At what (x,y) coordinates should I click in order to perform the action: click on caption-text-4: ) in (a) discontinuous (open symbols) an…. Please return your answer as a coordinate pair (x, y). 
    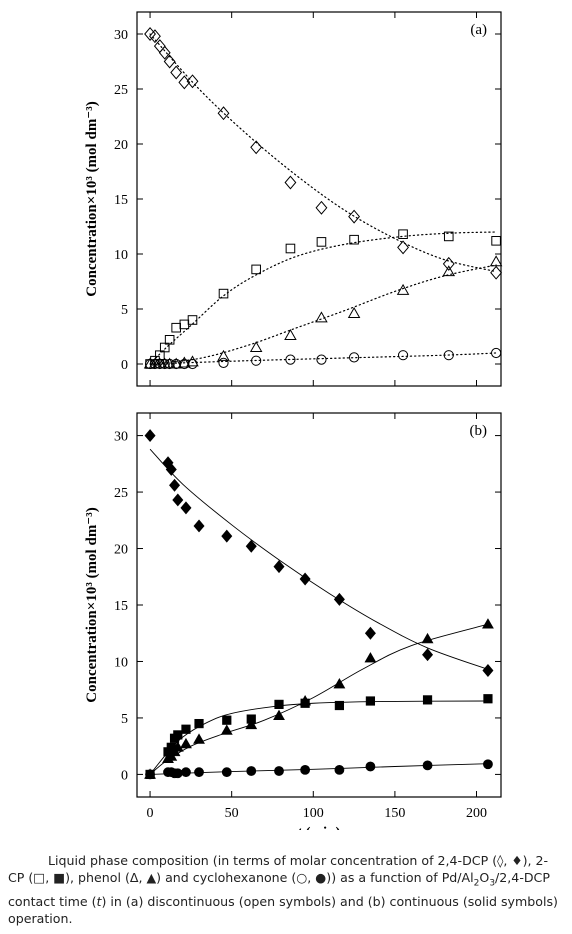
    Looking at the image, I should click on (283, 909).